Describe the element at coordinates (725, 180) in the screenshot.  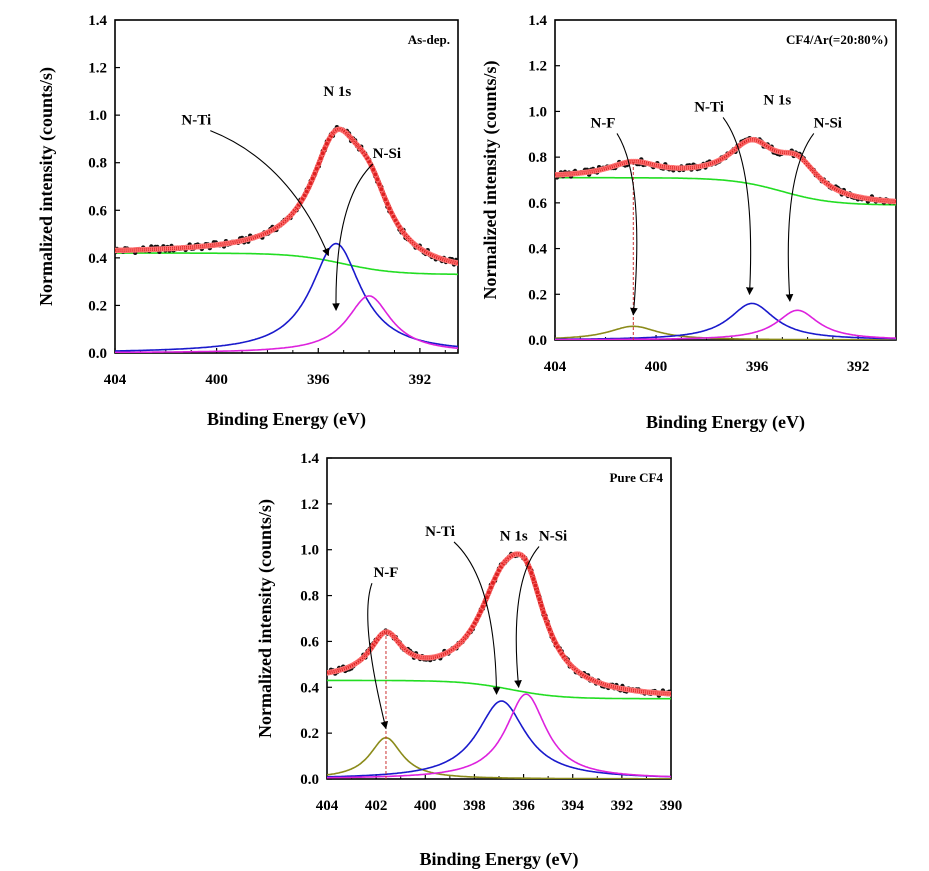
I see `plot-frame` at that location.